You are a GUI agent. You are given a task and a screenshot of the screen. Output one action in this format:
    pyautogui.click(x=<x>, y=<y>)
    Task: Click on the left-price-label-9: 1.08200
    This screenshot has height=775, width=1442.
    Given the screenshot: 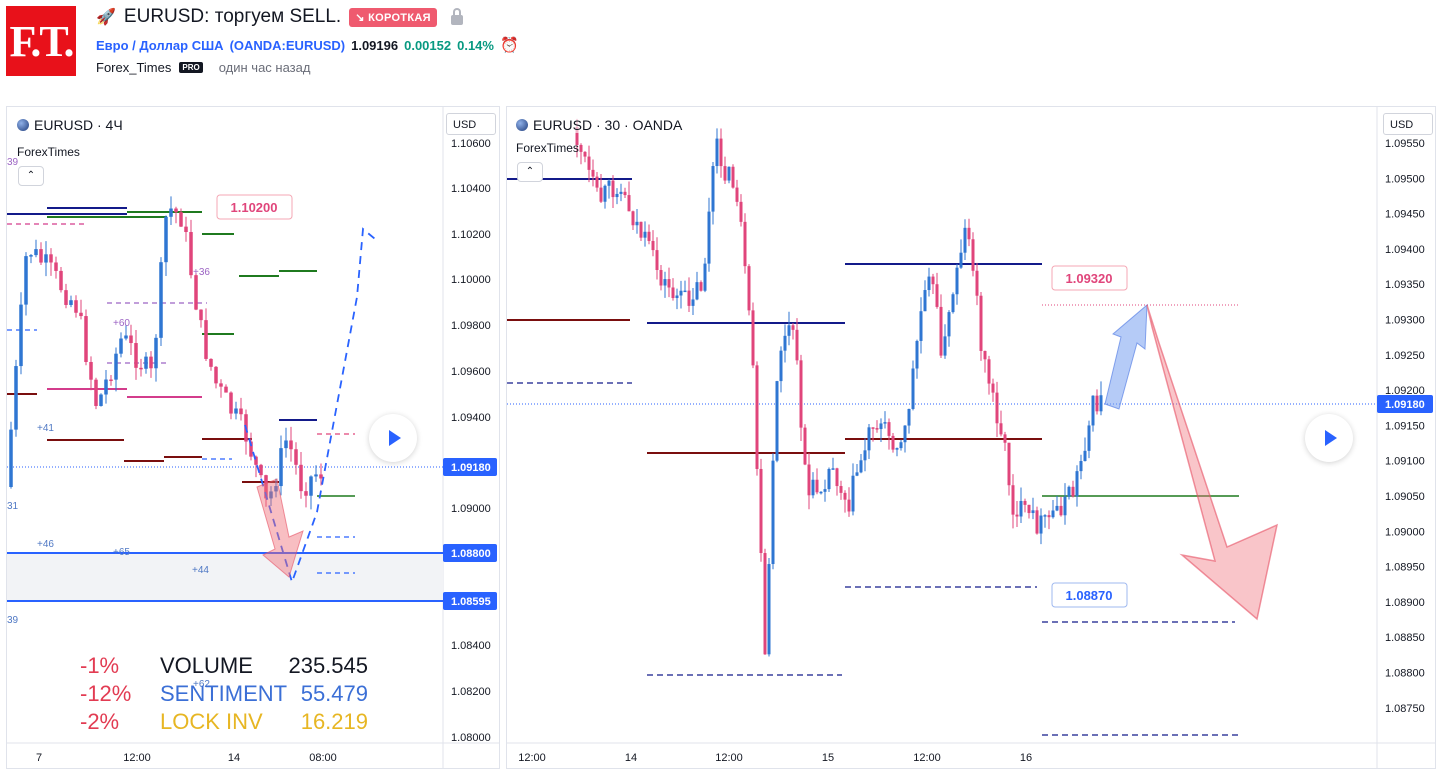 What is the action you would take?
    pyautogui.click(x=471, y=692)
    